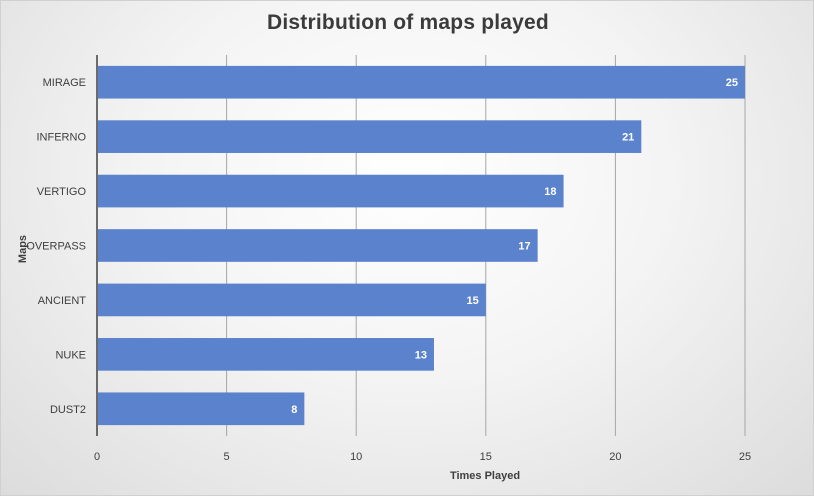  Describe the element at coordinates (370, 136) in the screenshot. I see `bar-inferno` at that location.